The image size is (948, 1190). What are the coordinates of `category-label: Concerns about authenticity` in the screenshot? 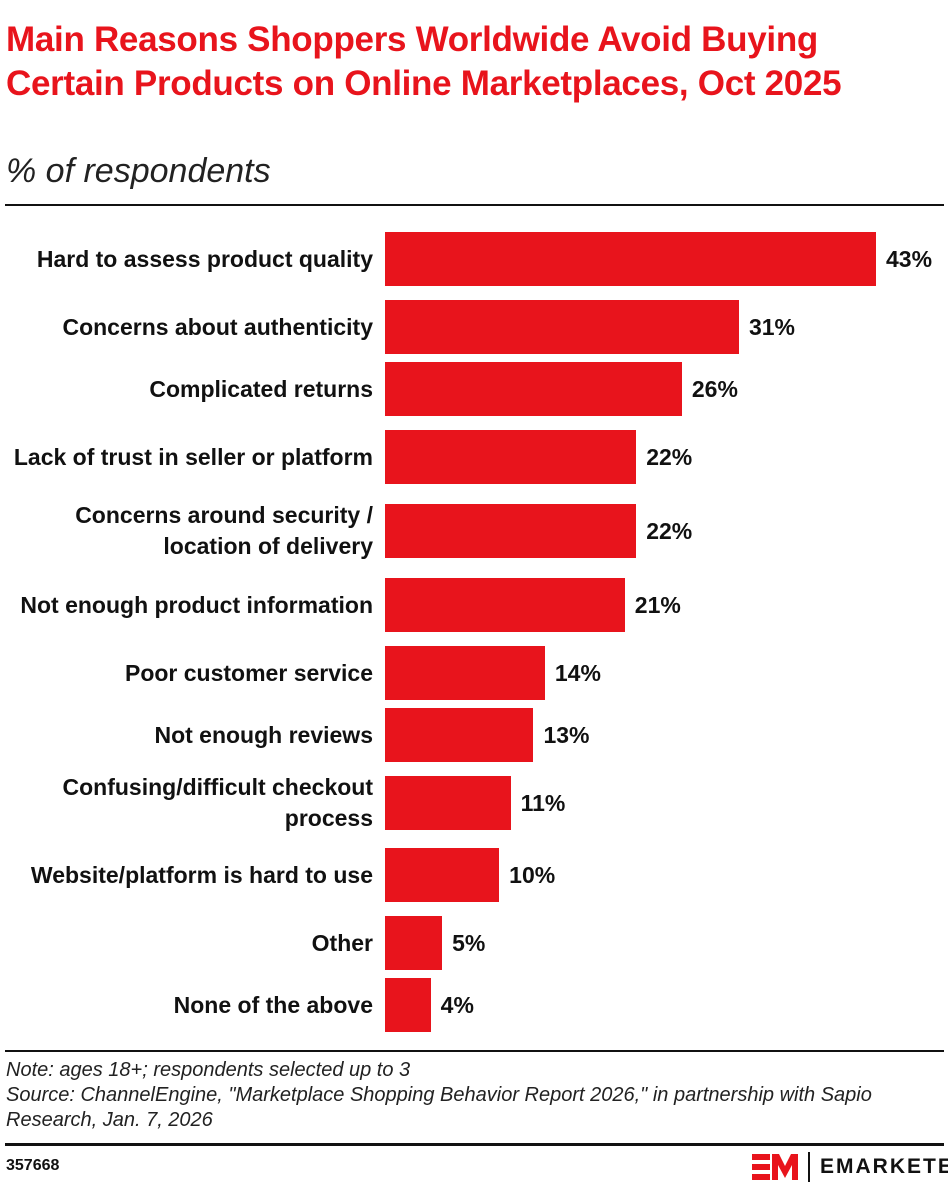 It's located at (217, 326).